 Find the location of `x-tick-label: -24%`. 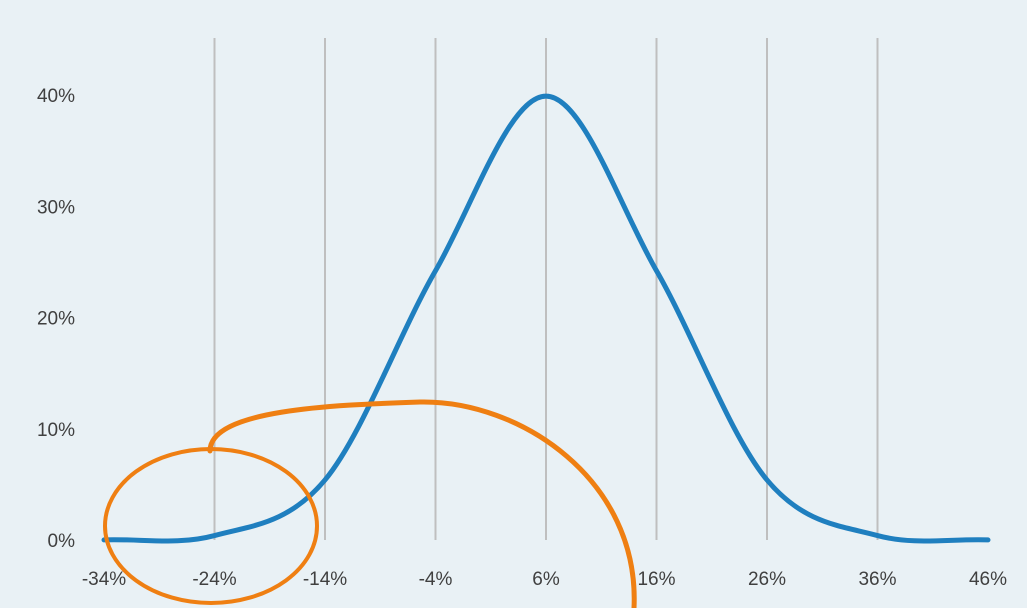

x-tick-label: -24% is located at coordinates (214, 579).